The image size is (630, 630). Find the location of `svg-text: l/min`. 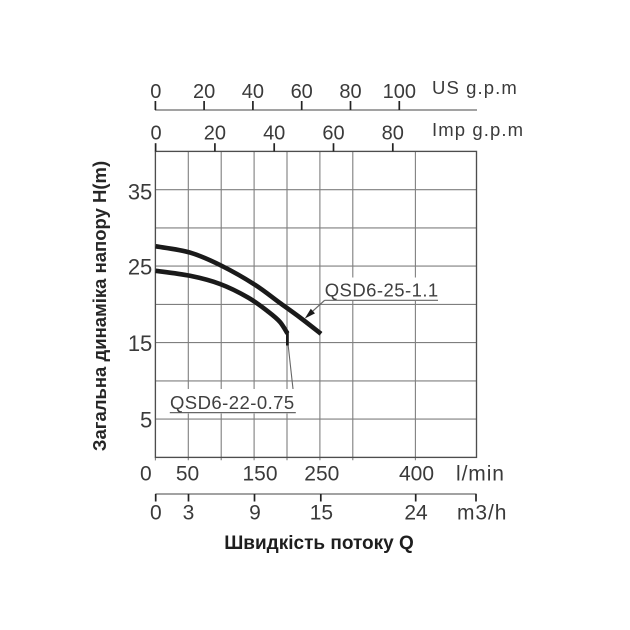

svg-text: l/min is located at coordinates (480, 473).